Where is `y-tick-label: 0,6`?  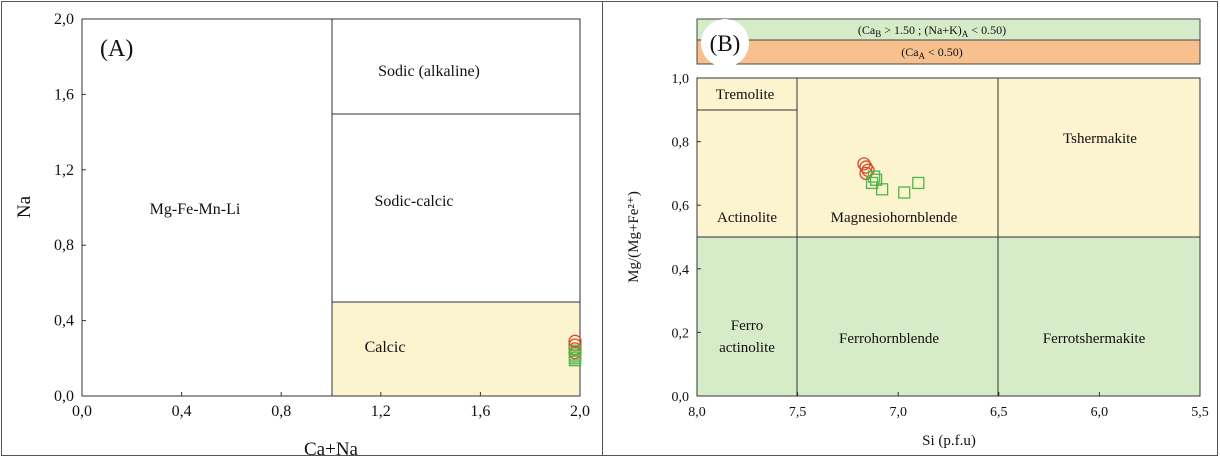 y-tick-label: 0,6 is located at coordinates (681, 206).